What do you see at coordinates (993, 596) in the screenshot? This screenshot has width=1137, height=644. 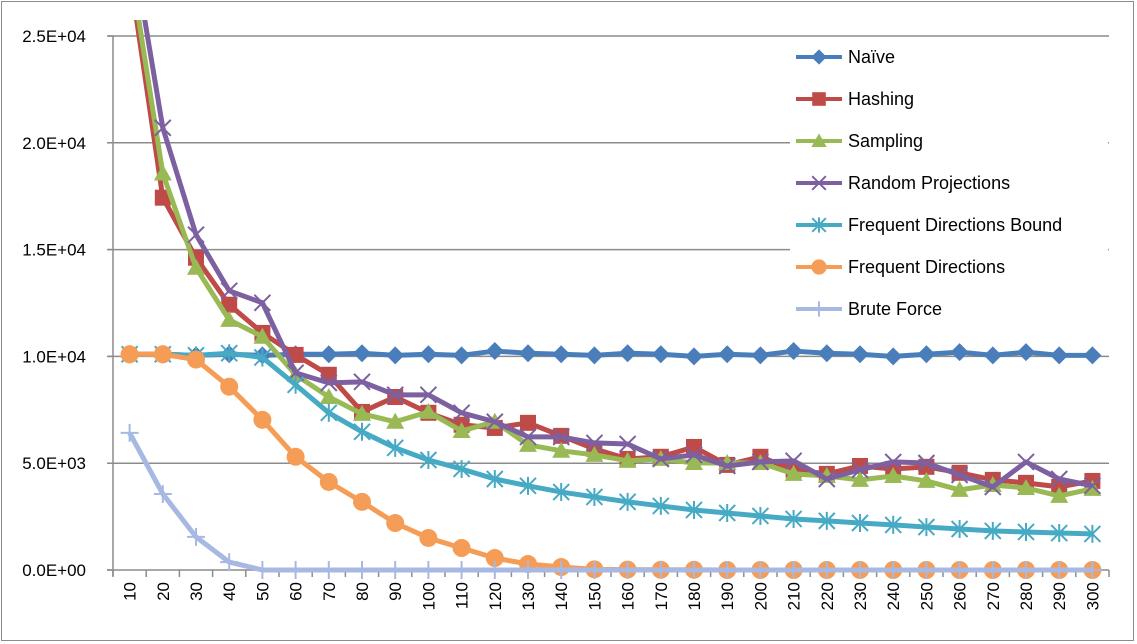 I see `x-tick-label: 270` at bounding box center [993, 596].